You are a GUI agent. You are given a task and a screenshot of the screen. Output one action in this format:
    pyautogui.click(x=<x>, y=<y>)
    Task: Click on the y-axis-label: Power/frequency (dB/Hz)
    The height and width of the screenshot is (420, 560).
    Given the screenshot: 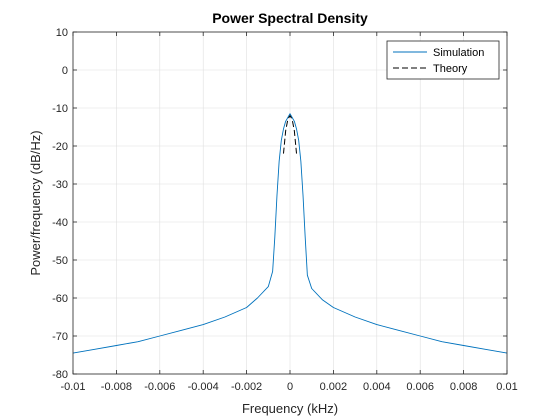 What is the action you would take?
    pyautogui.click(x=35, y=202)
    